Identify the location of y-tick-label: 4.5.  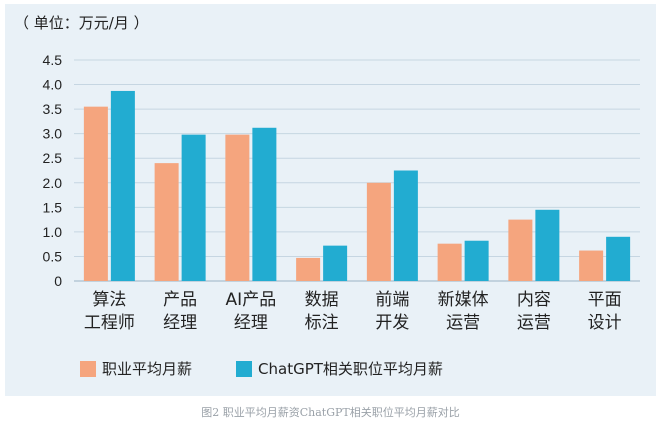
(53, 60).